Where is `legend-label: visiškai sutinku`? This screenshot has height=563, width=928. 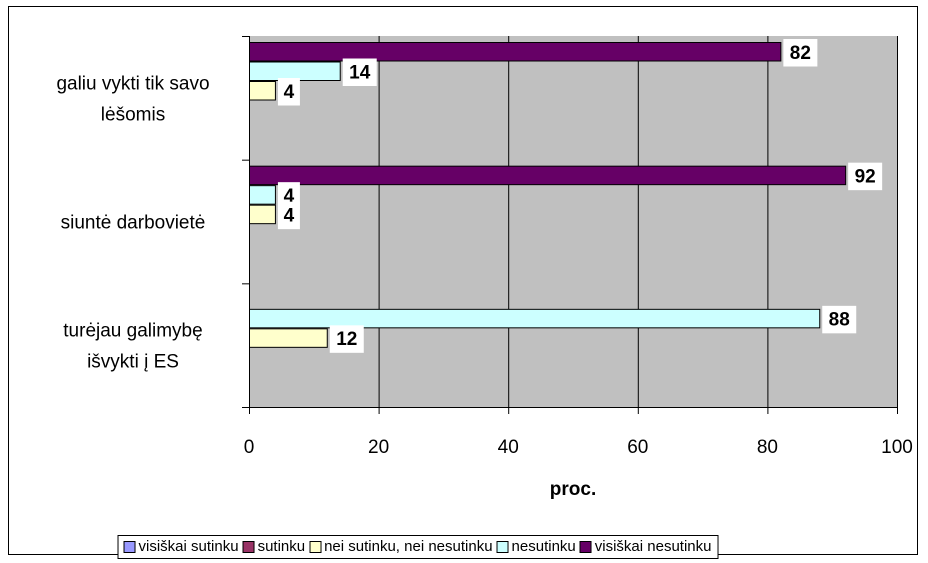 legend-label: visiškai sutinku is located at coordinates (188, 546).